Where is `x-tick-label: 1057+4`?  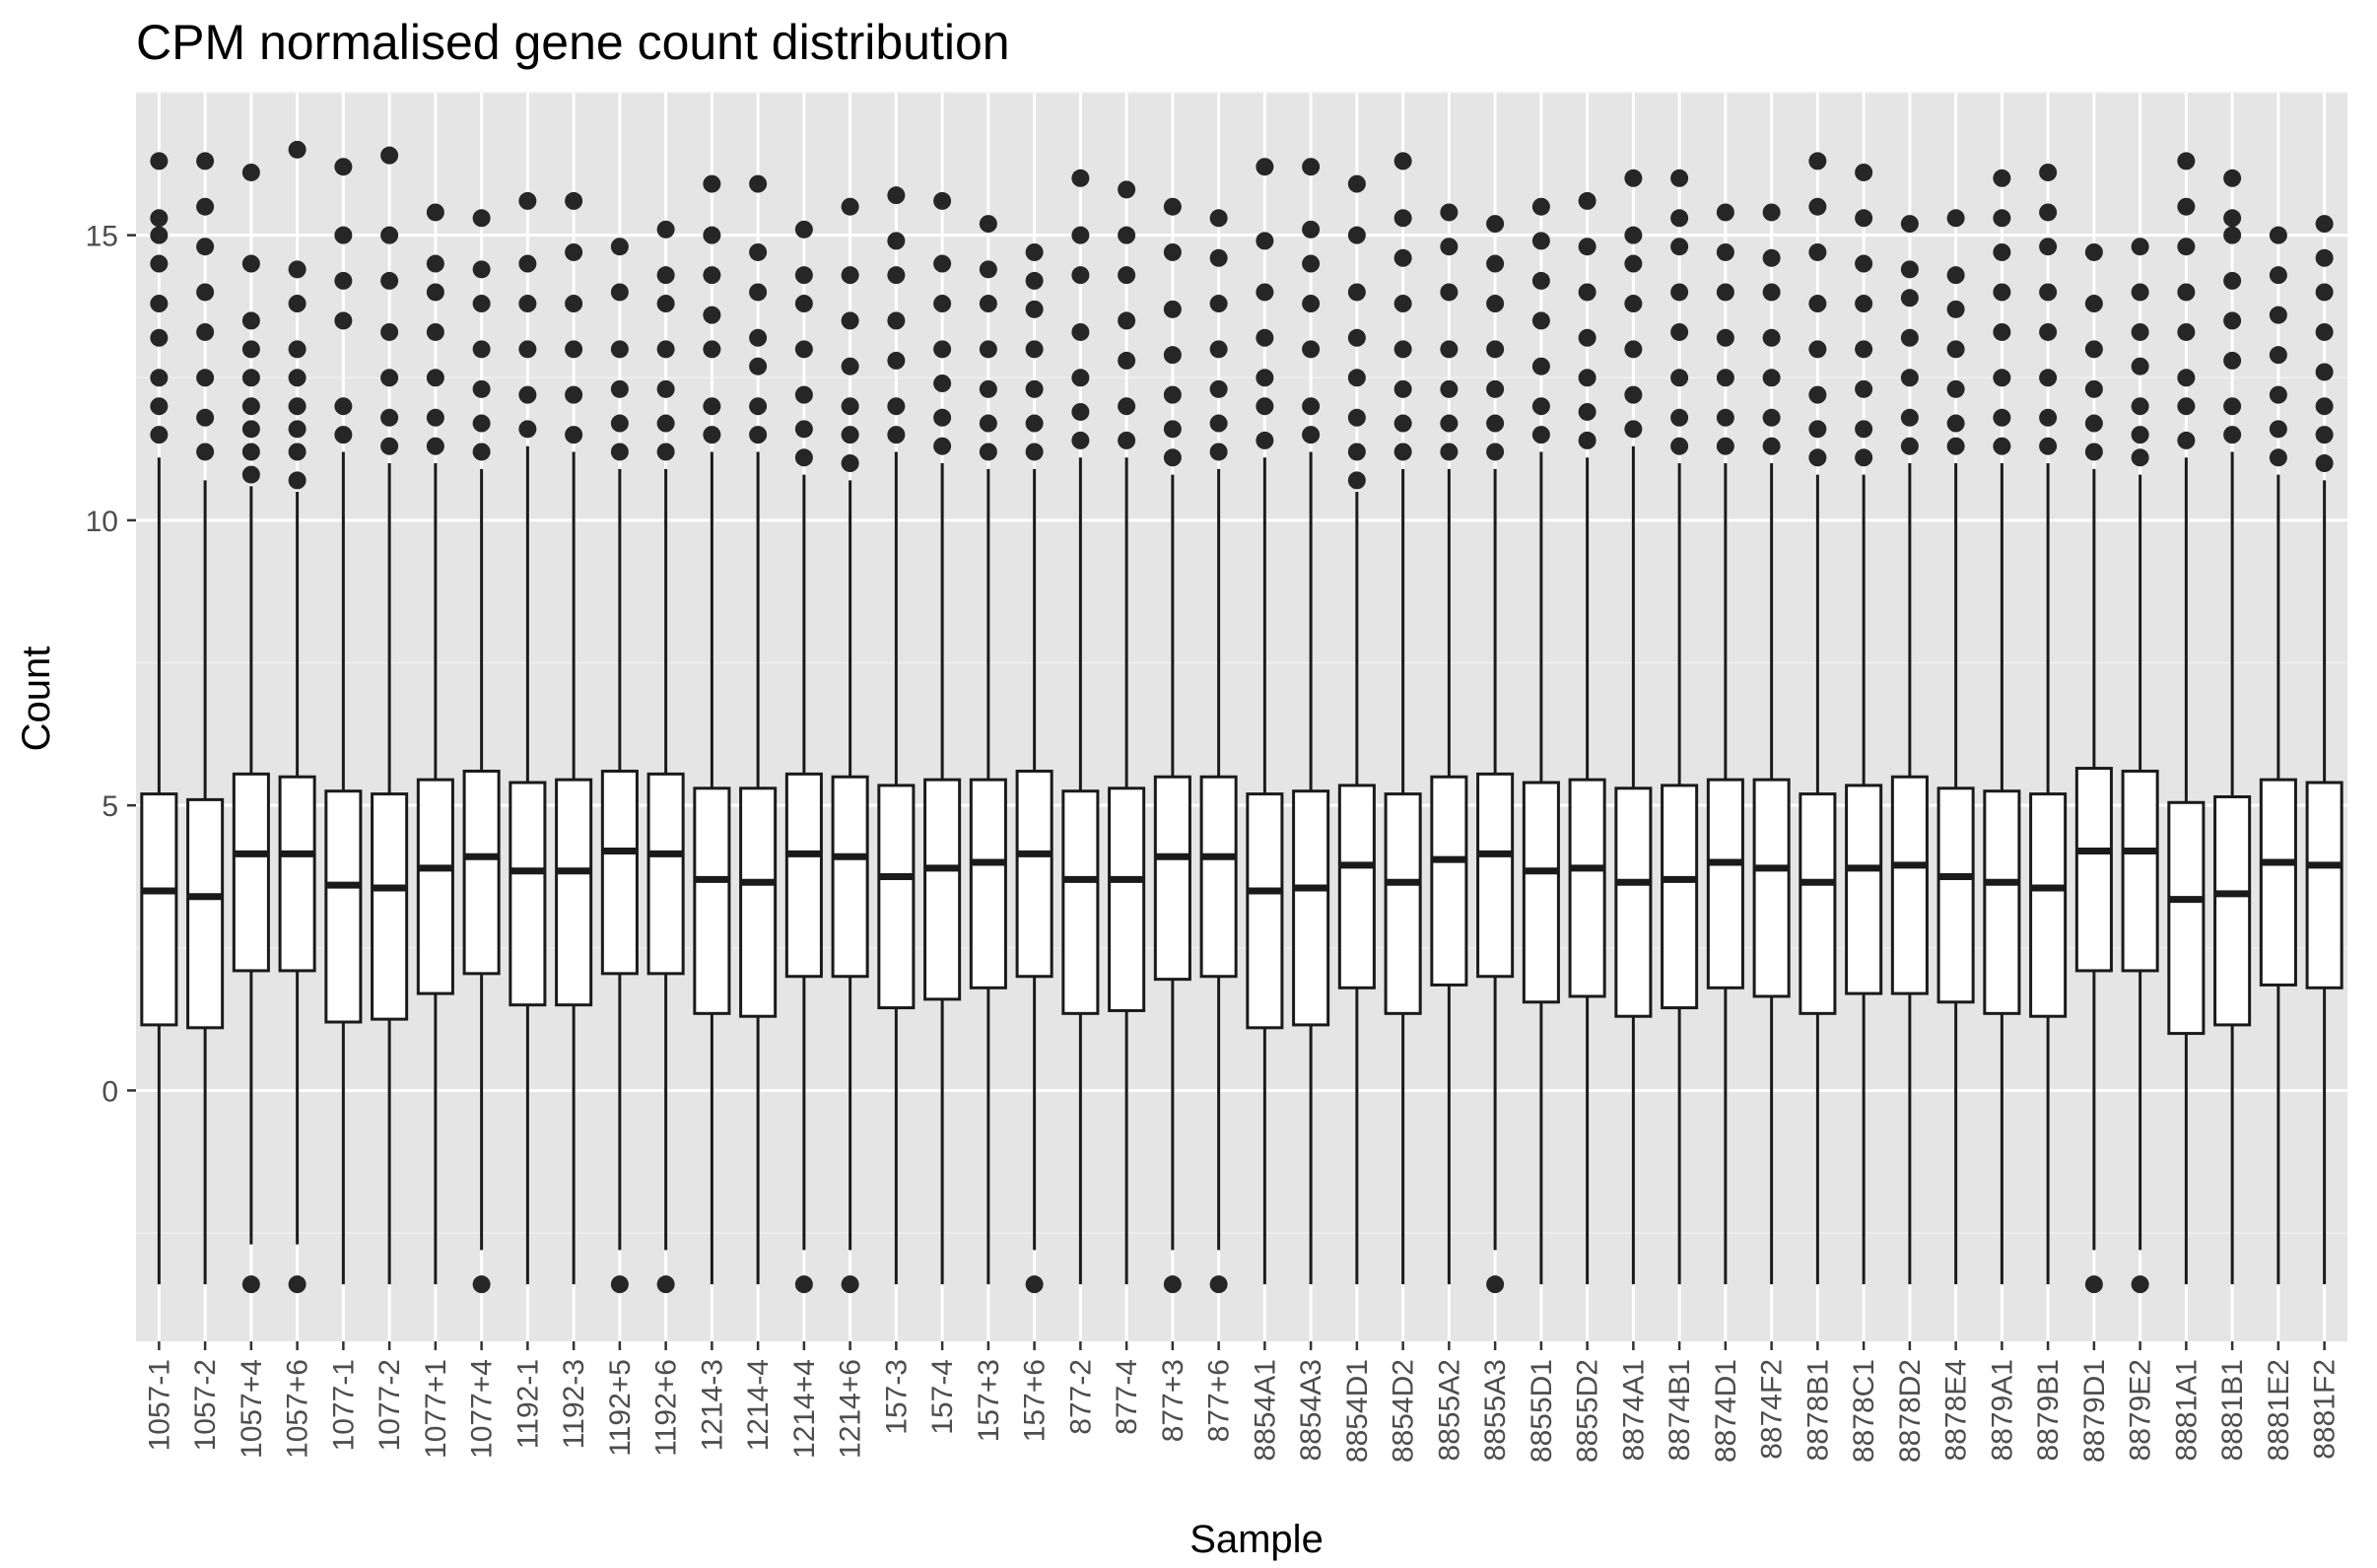
x-tick-label: 1057+4 is located at coordinates (252, 1409).